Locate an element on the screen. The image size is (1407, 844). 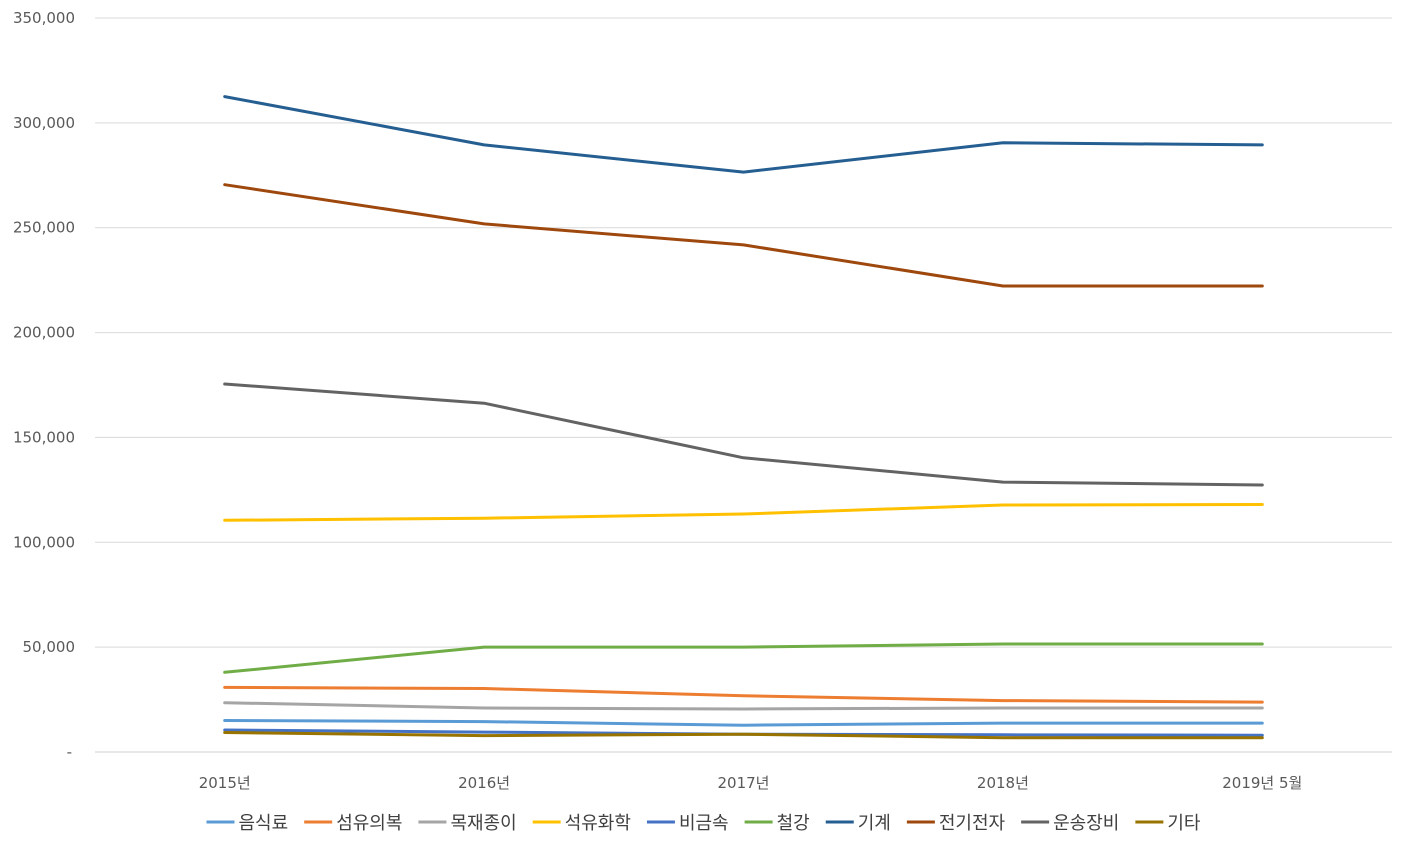
legend-label: 목재종이 is located at coordinates (483, 823).